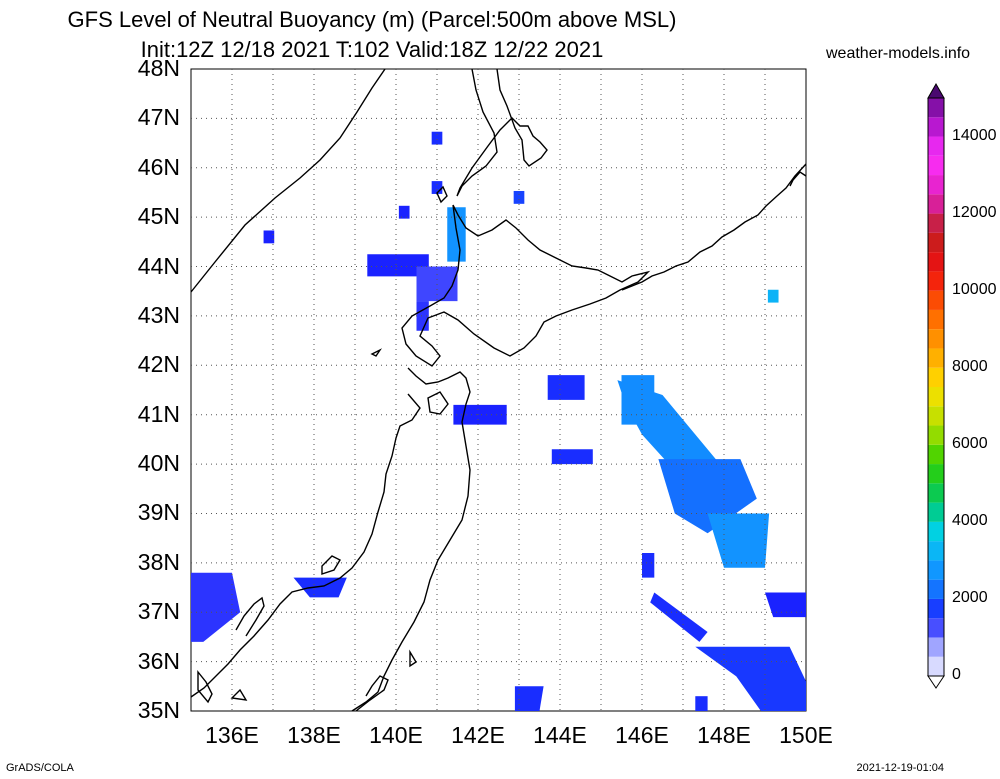  Describe the element at coordinates (158, 710) in the screenshot. I see `lat-label: 35N` at that location.